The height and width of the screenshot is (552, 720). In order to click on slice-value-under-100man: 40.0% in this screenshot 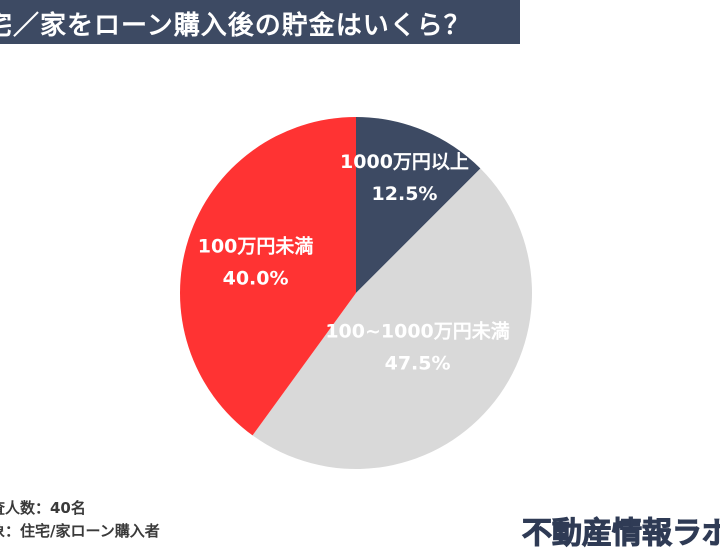, I will do `click(256, 278)`.